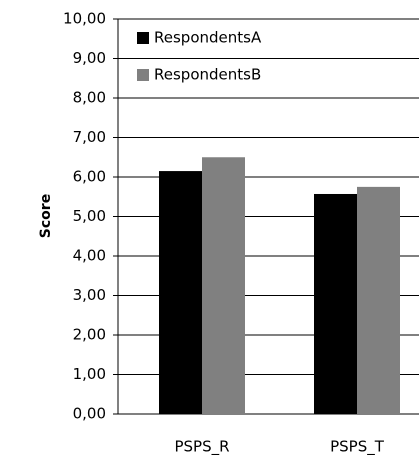 The height and width of the screenshot is (461, 419). What do you see at coordinates (208, 38) in the screenshot?
I see `legend-label: RespondentsA` at bounding box center [208, 38].